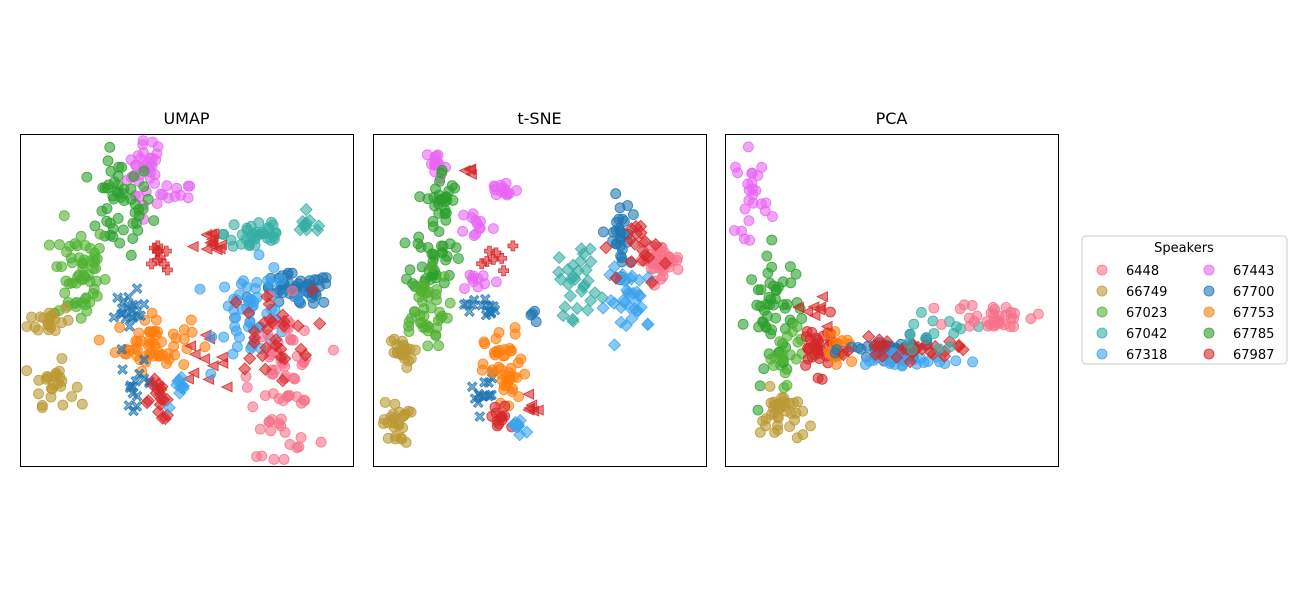 The width and height of the screenshot is (1300, 600). I want to click on legend-entry-6448: 6448, so click(1127, 271).